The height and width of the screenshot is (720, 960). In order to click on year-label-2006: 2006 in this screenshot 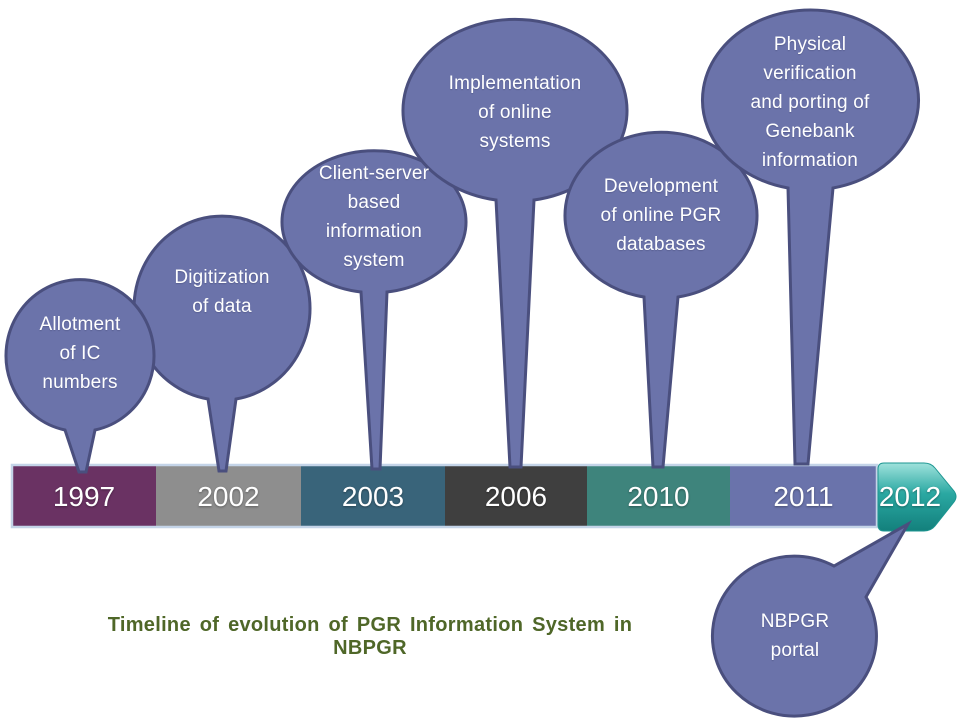, I will do `click(516, 496)`.